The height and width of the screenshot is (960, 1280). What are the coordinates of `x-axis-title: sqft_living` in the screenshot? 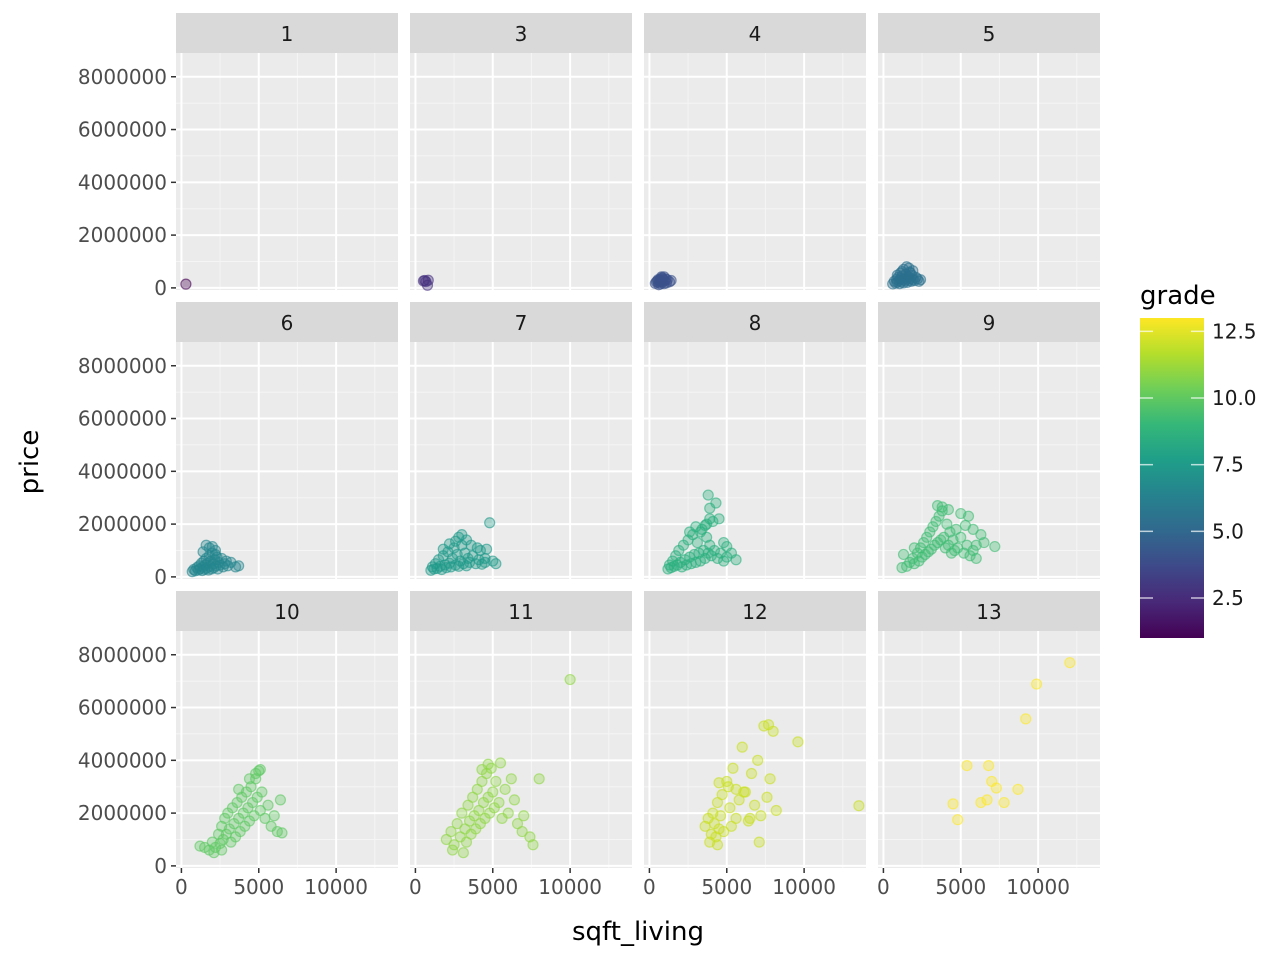 It's located at (638, 932).